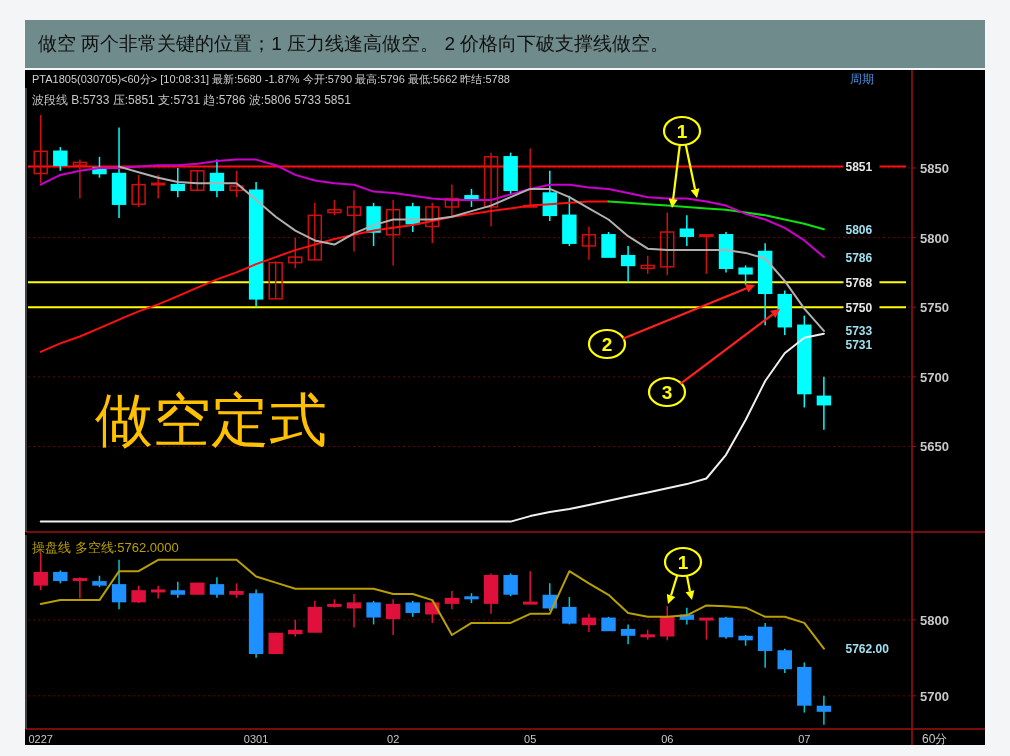  I want to click on annotation: 3, so click(667, 392).